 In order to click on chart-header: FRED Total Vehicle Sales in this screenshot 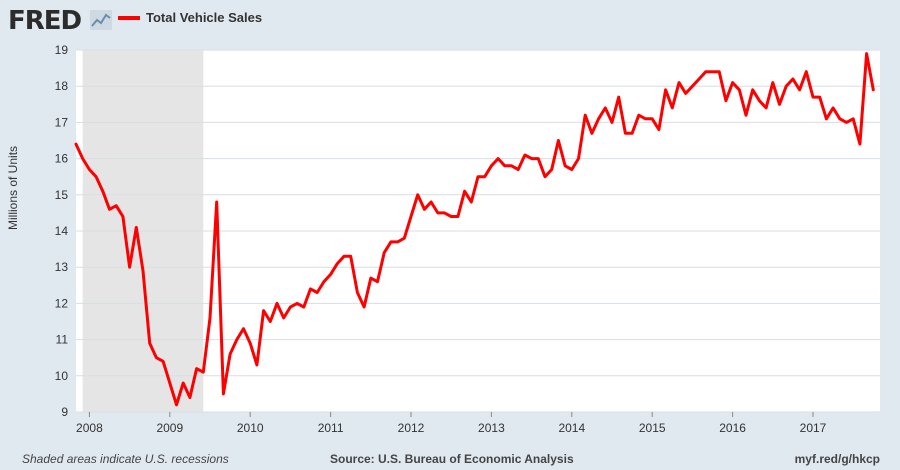, I will do `click(450, 20)`.